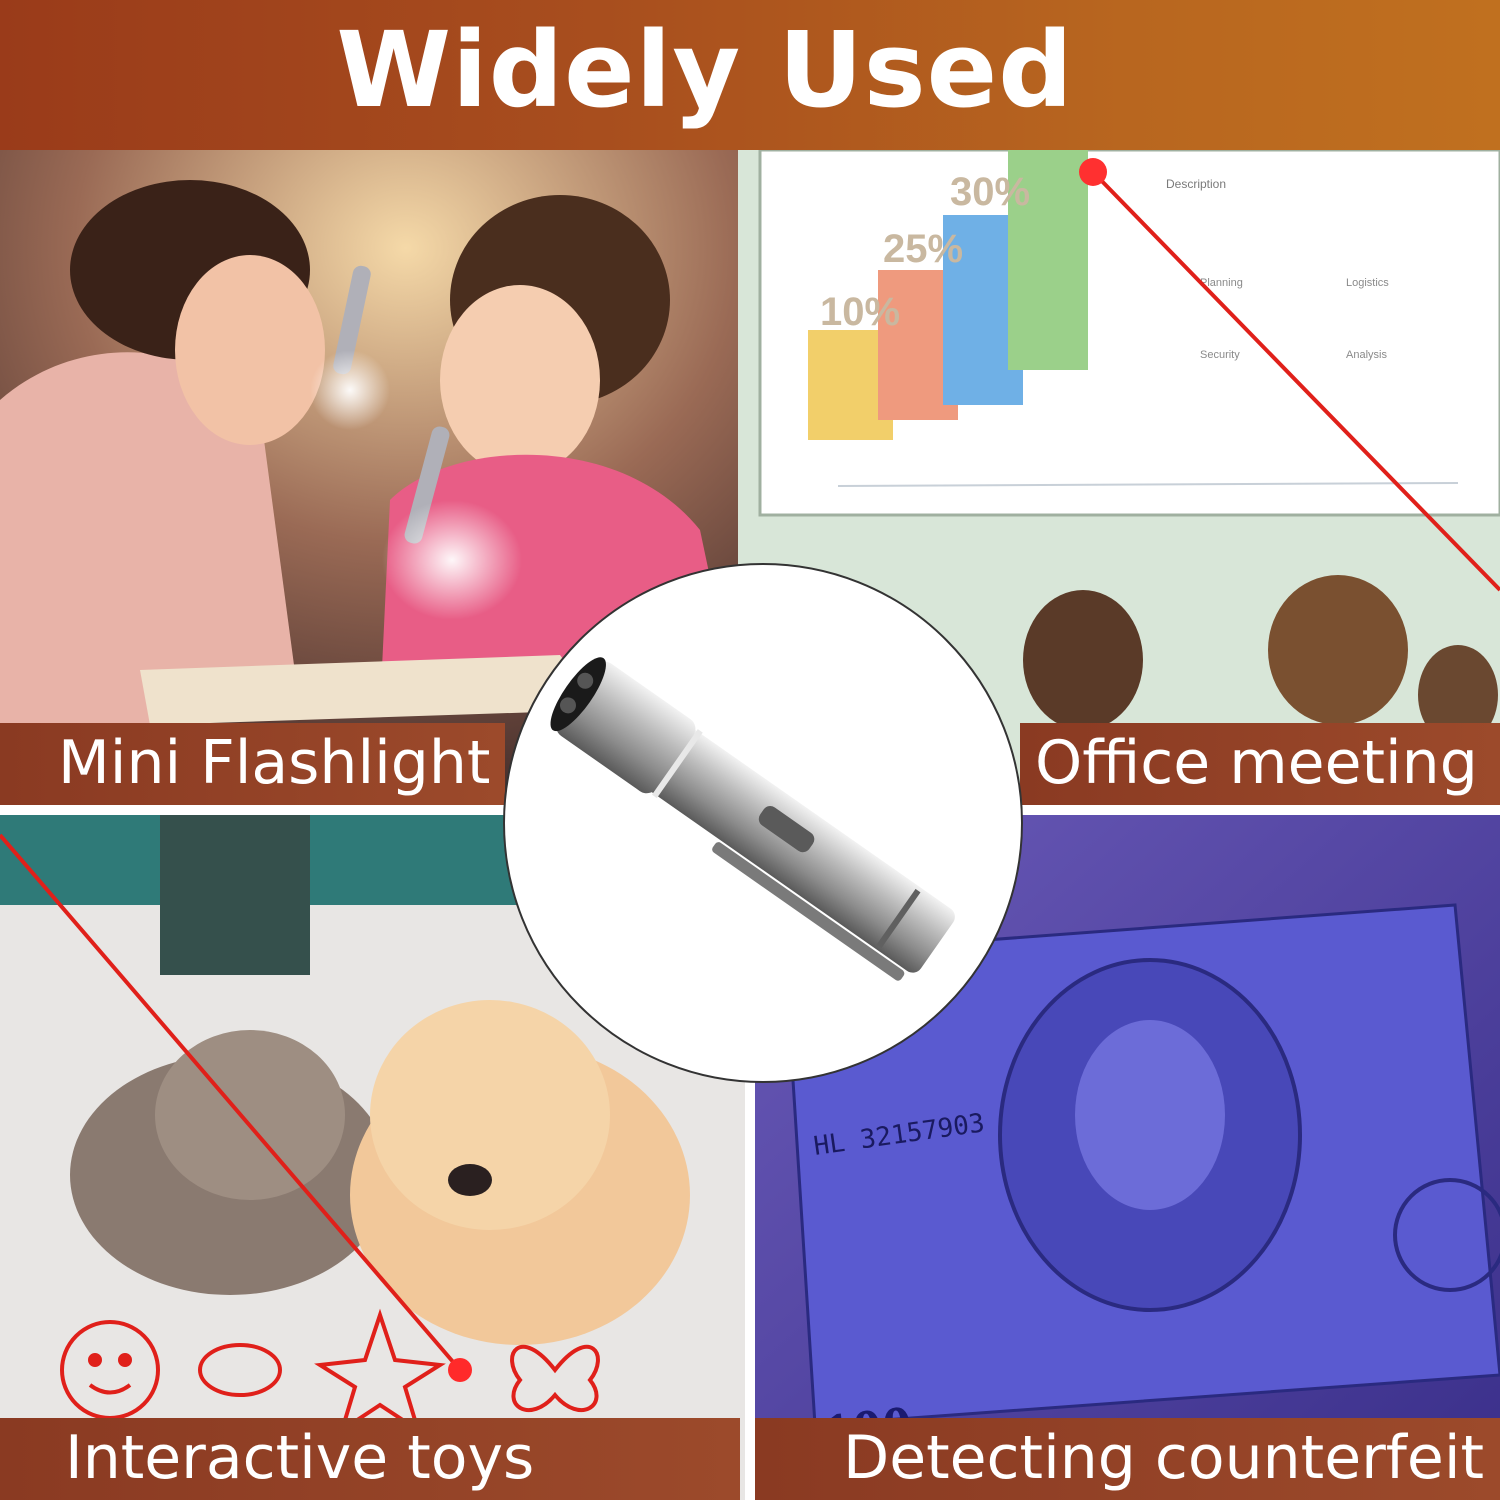  What do you see at coordinates (1127, 1459) in the screenshot?
I see `caption-detecting-counterfeit: Detecting counterfeit` at bounding box center [1127, 1459].